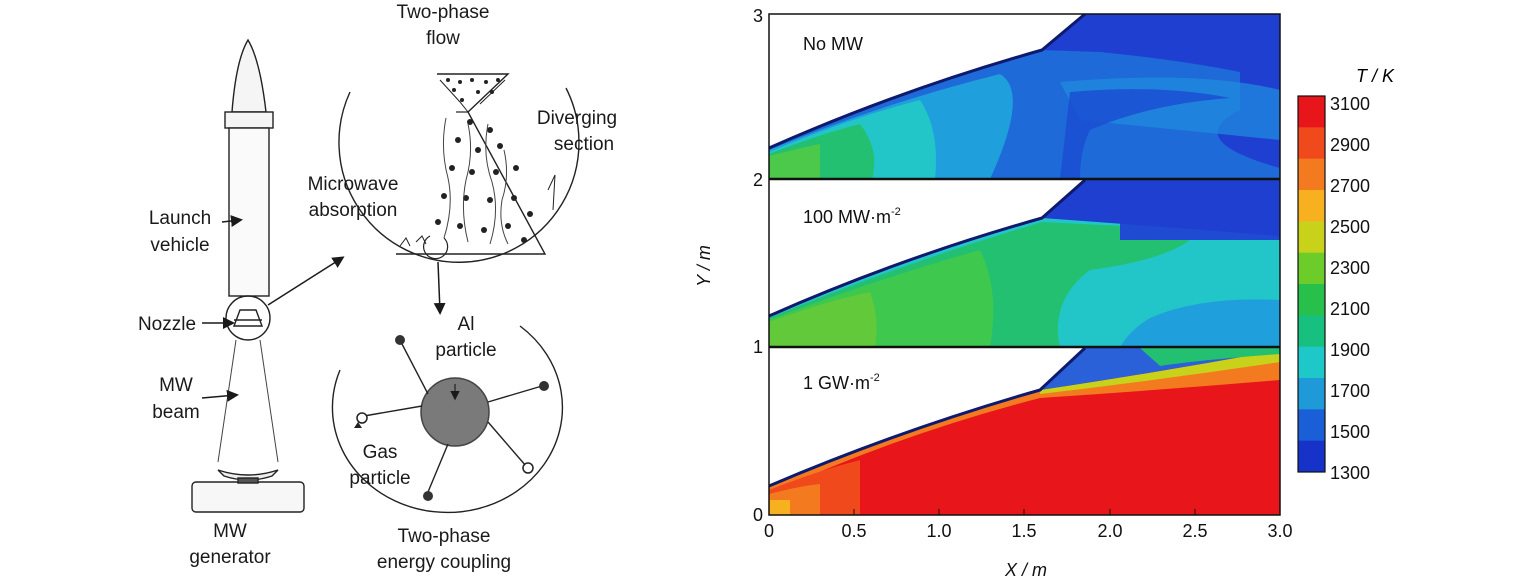 The width and height of the screenshot is (1516, 580). Describe the element at coordinates (704, 266) in the screenshot. I see `y-axis-label: Y / m` at that location.